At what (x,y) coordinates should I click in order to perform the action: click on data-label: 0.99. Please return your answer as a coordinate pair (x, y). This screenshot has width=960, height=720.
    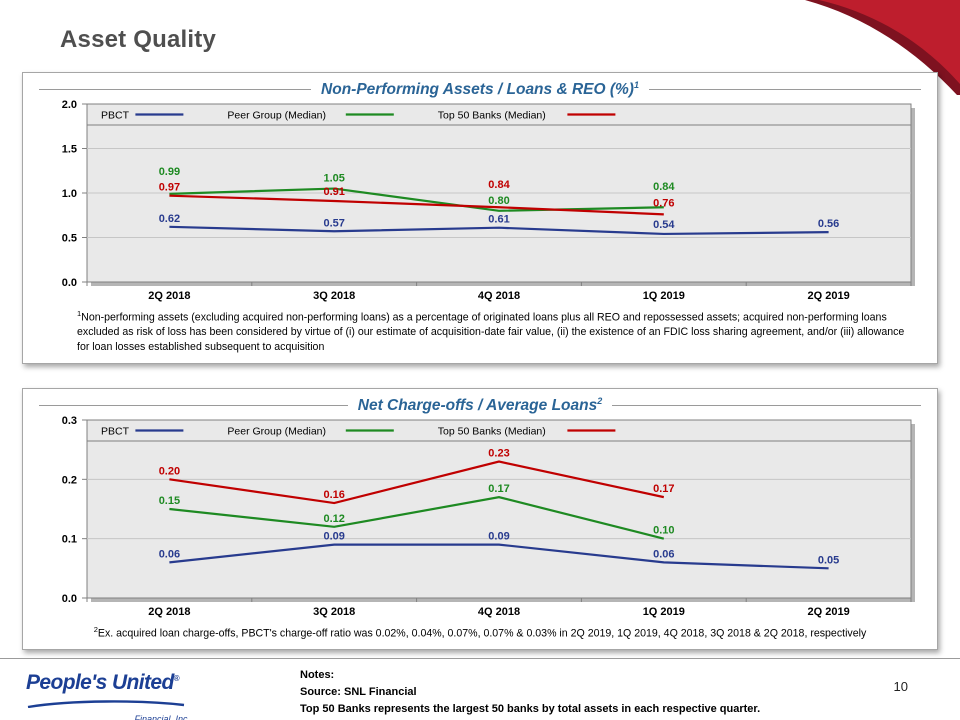
    Looking at the image, I should click on (169, 172).